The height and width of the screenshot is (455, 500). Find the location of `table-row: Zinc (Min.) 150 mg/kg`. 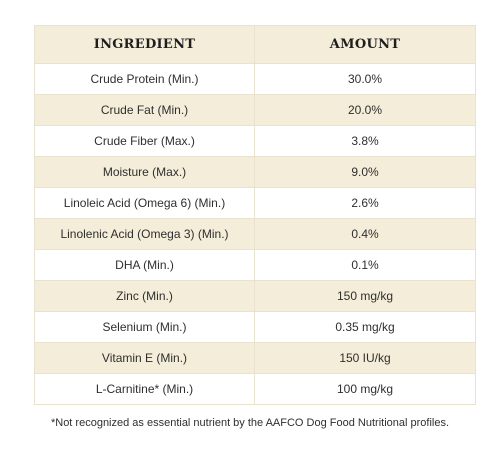

table-row: Zinc (Min.) 150 mg/kg is located at coordinates (255, 296).